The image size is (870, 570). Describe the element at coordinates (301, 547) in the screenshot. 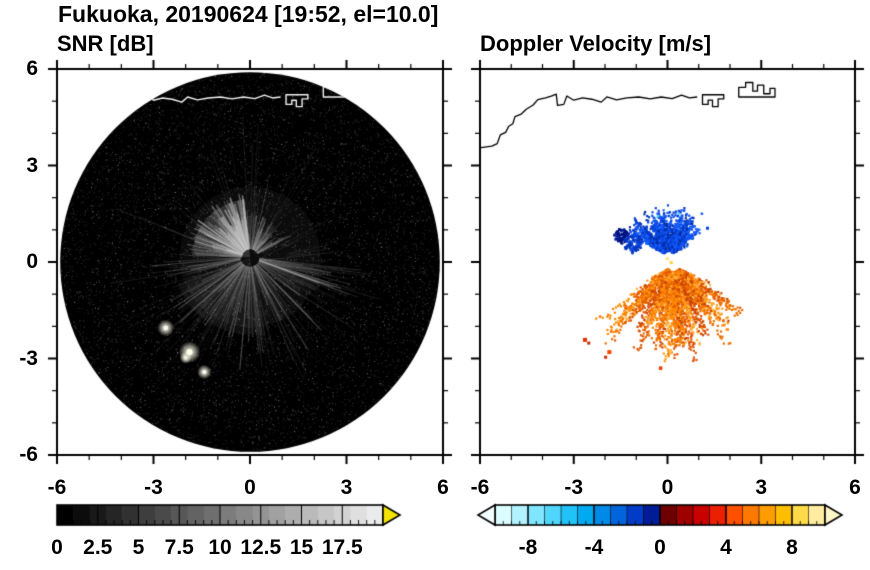

I see `snr-colorbar-tick-label: 15` at that location.